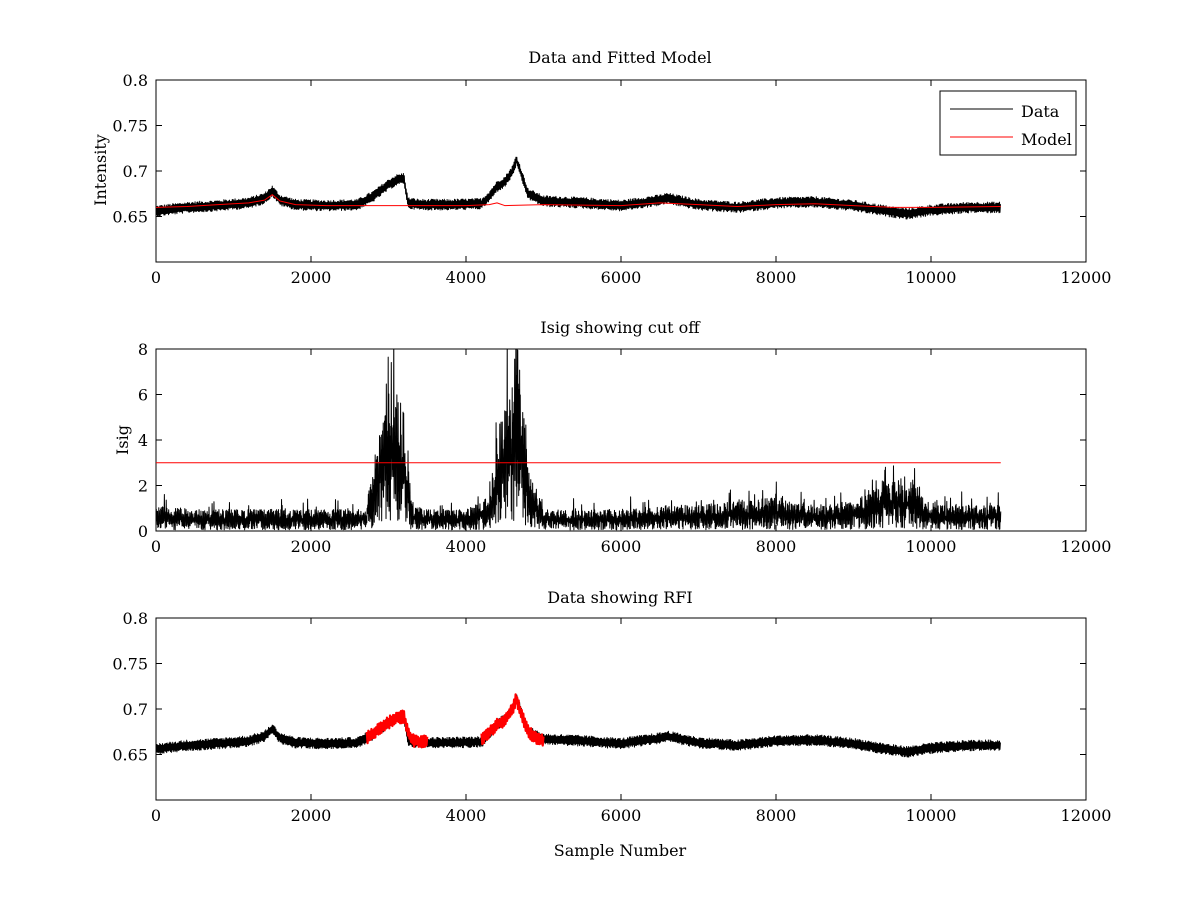 This screenshot has height=900, width=1200. Describe the element at coordinates (143, 395) in the screenshot. I see `y-tick-label: 6` at that location.